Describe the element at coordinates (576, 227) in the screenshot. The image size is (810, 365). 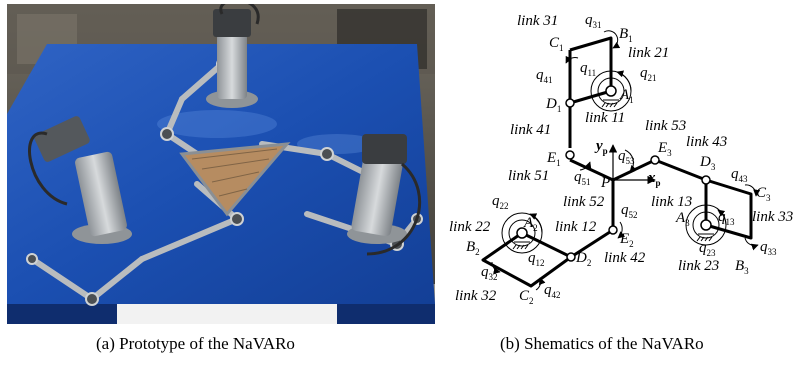
I see `label-link12: link 12` at that location.